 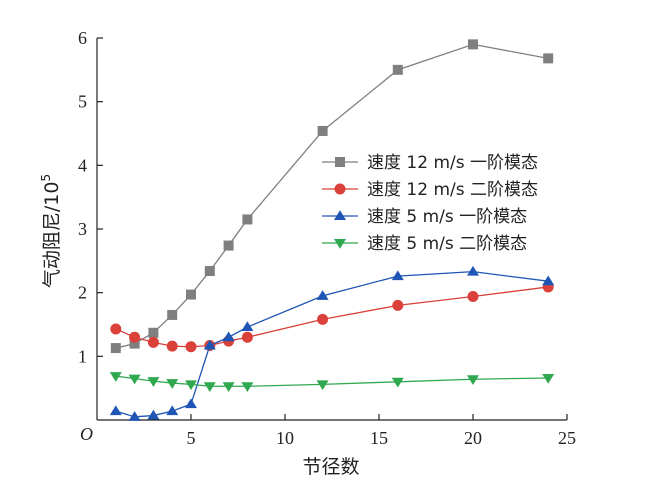 I want to click on origin-label: O, so click(x=86, y=434).